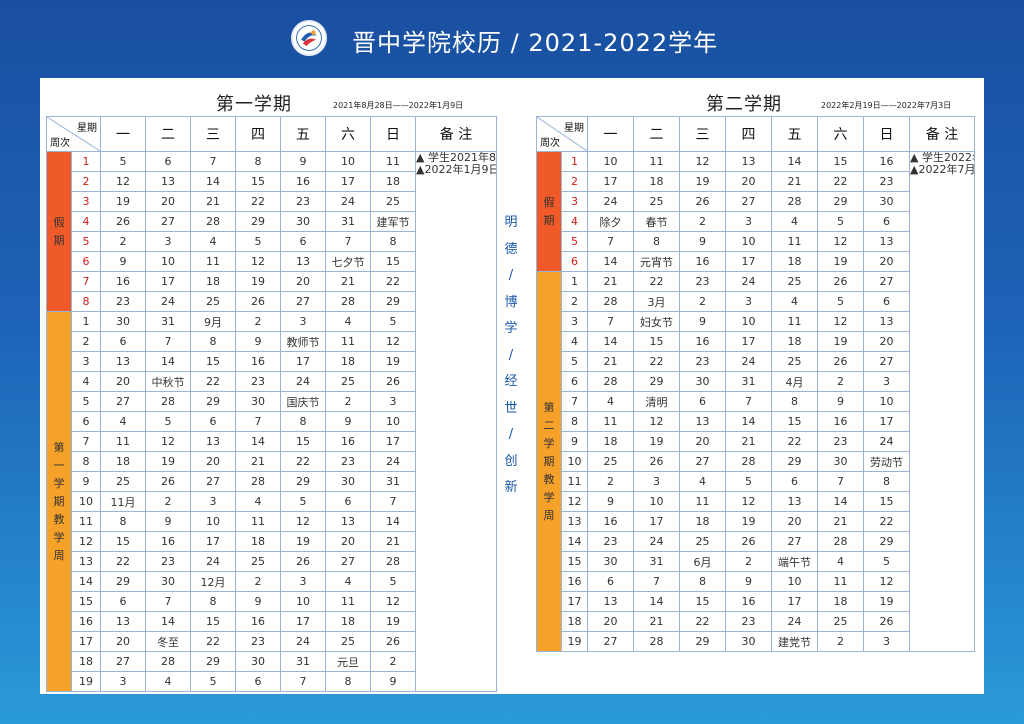 The width and height of the screenshot is (1024, 724). What do you see at coordinates (511, 302) in the screenshot?
I see `motto-char: 博` at bounding box center [511, 302].